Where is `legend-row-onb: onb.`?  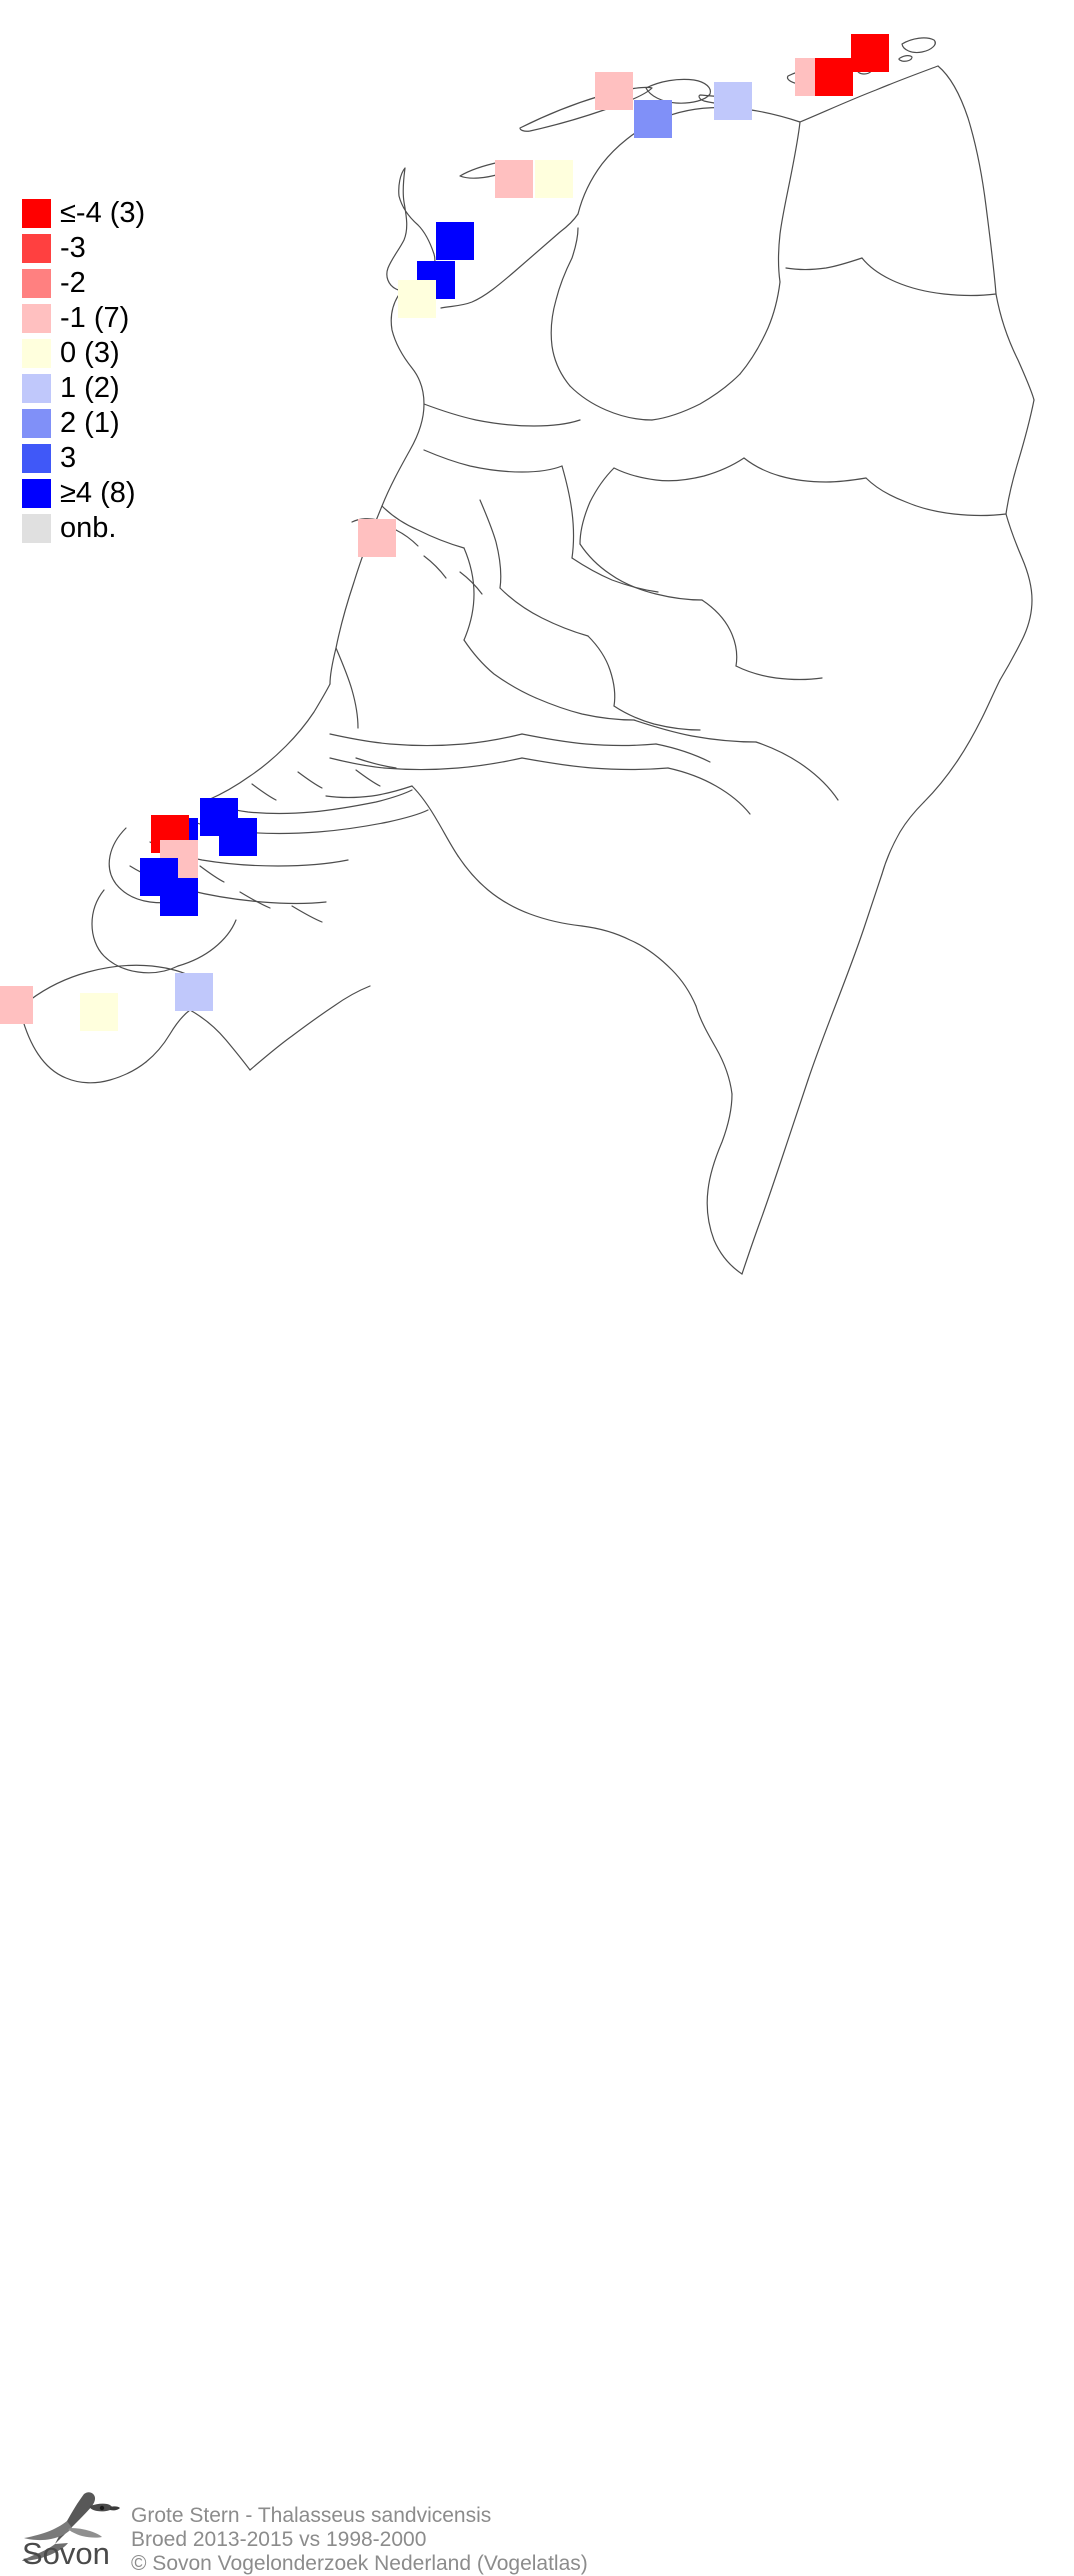
legend-row-onb: onb. is located at coordinates (117, 528).